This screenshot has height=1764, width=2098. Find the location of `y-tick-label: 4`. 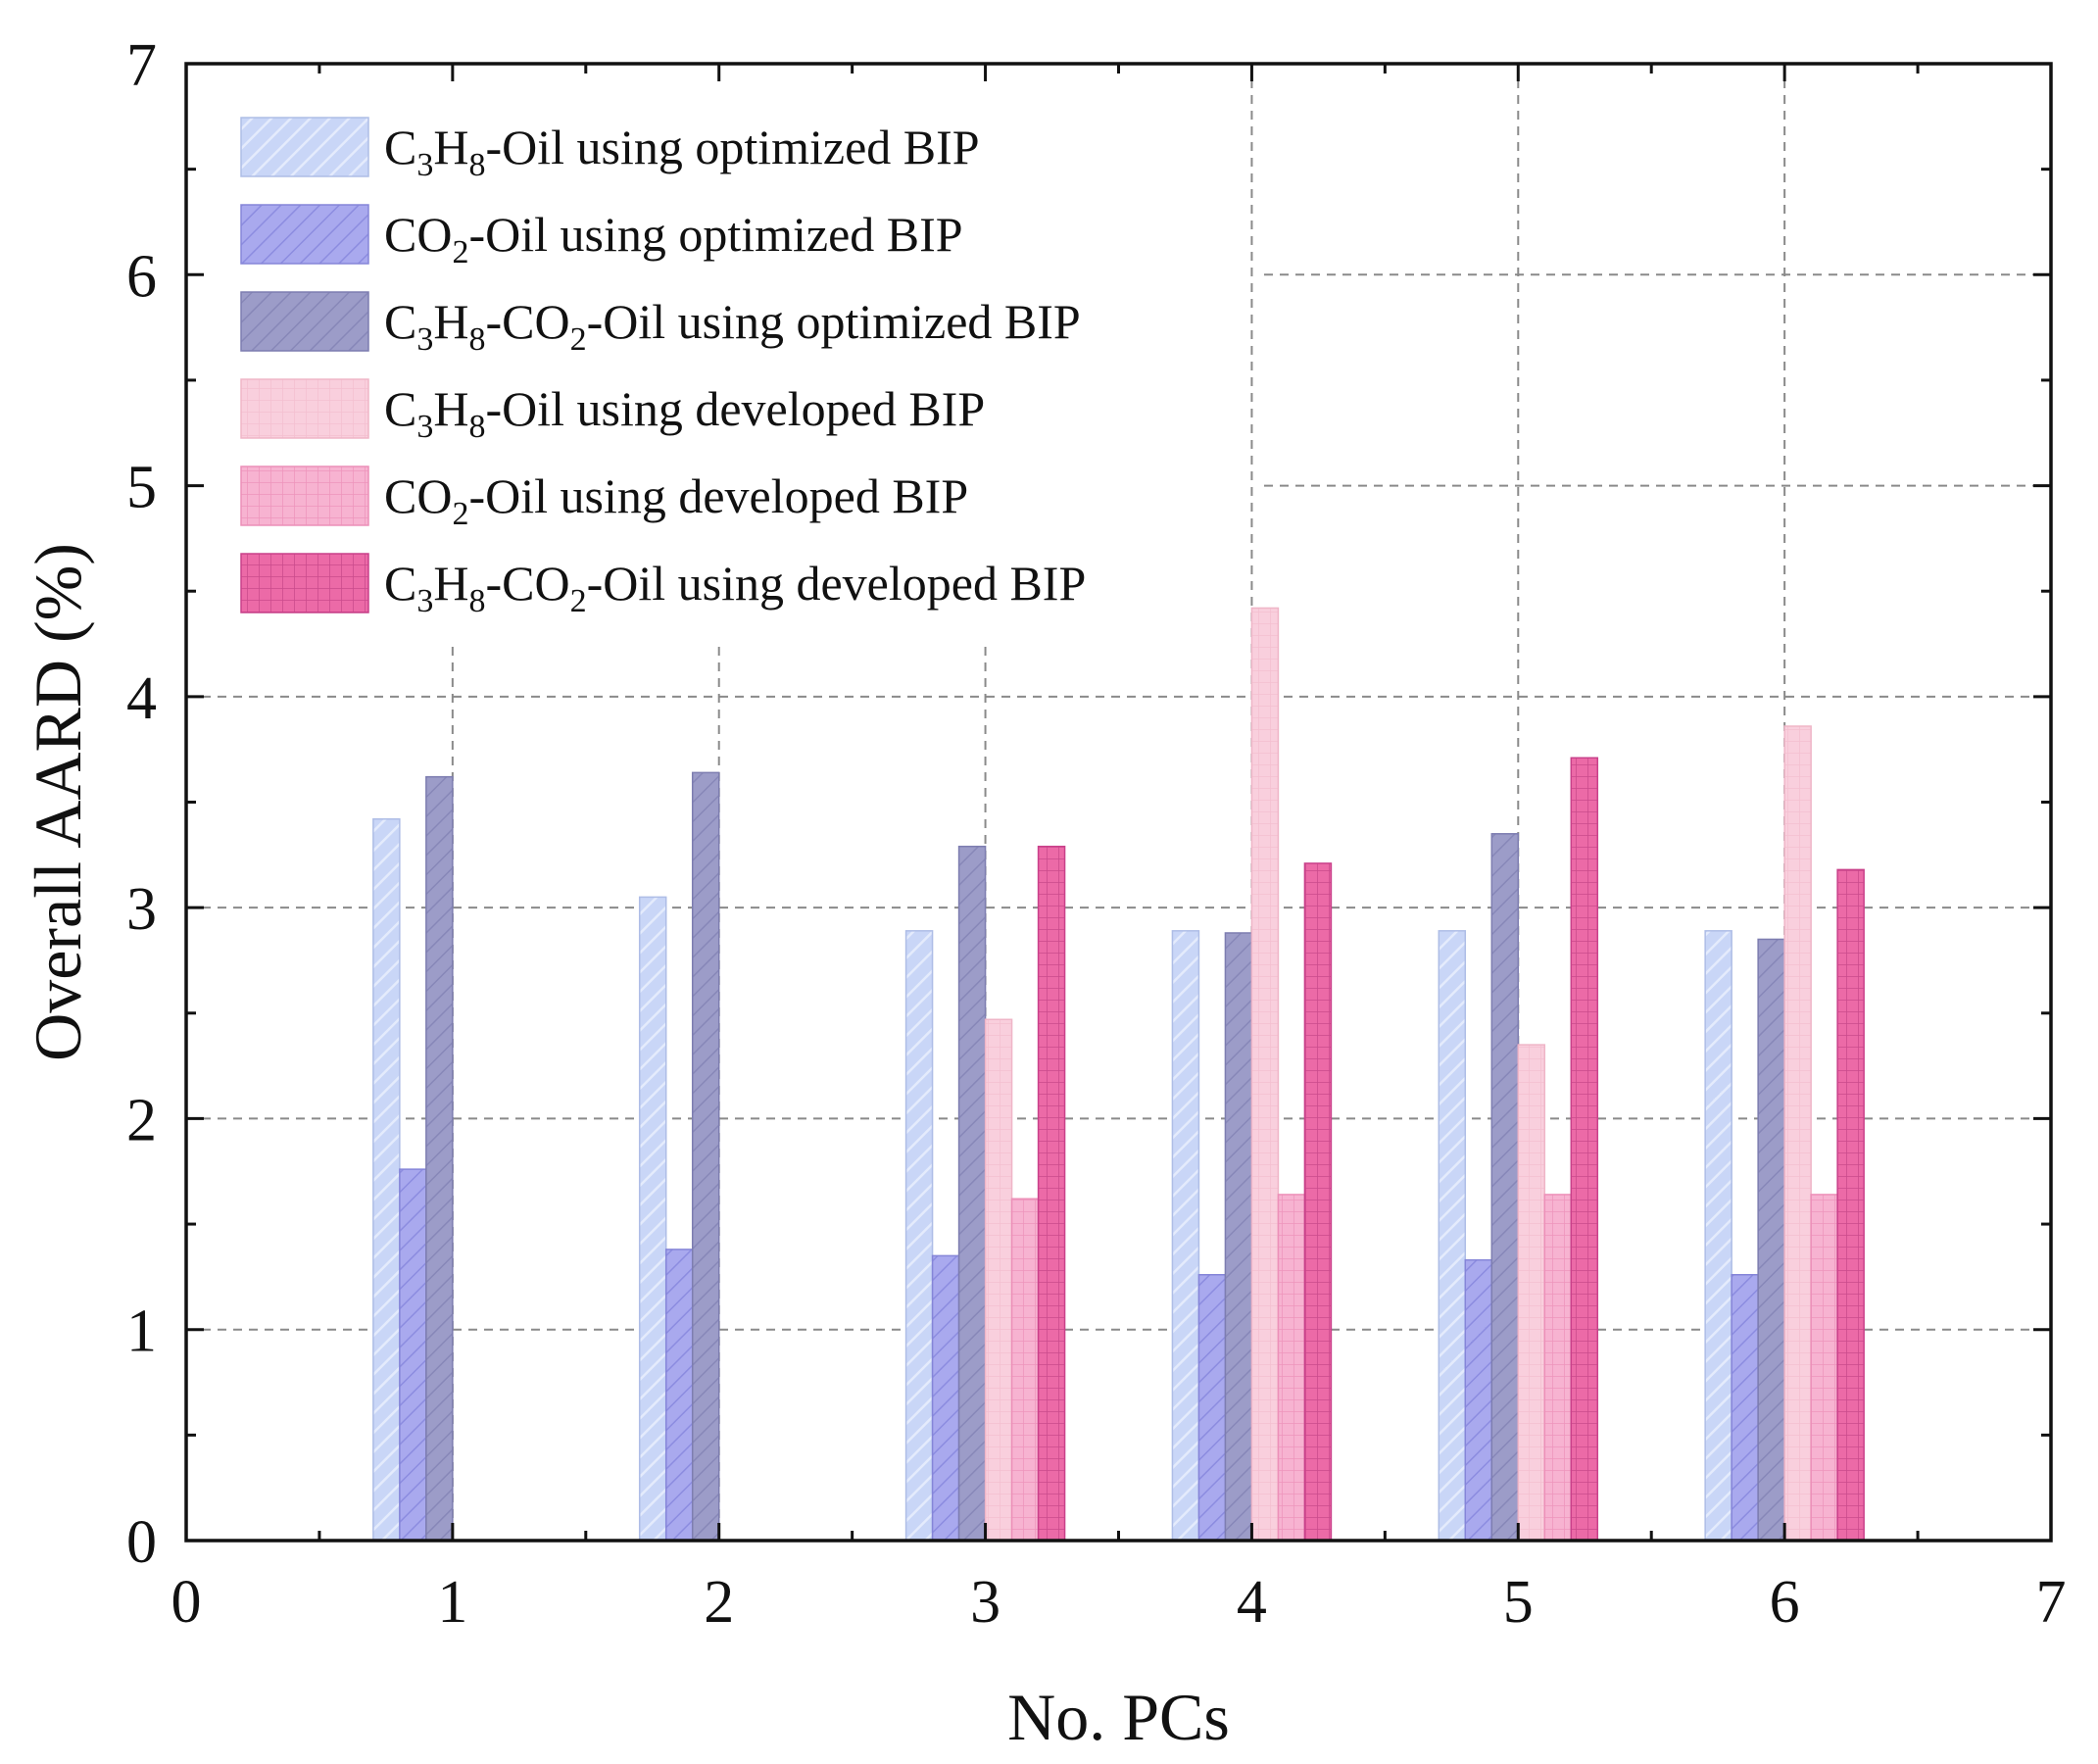

y-tick-label: 4 is located at coordinates (141, 698).